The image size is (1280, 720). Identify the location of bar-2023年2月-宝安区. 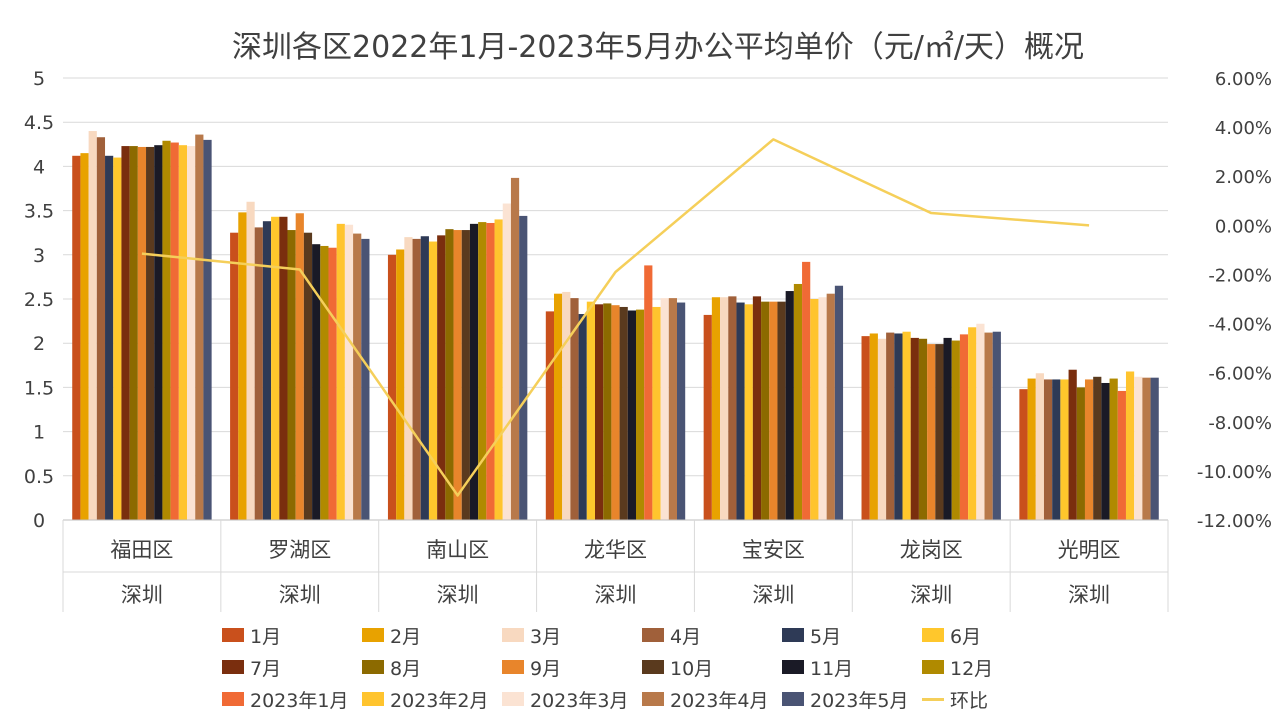
(814, 409).